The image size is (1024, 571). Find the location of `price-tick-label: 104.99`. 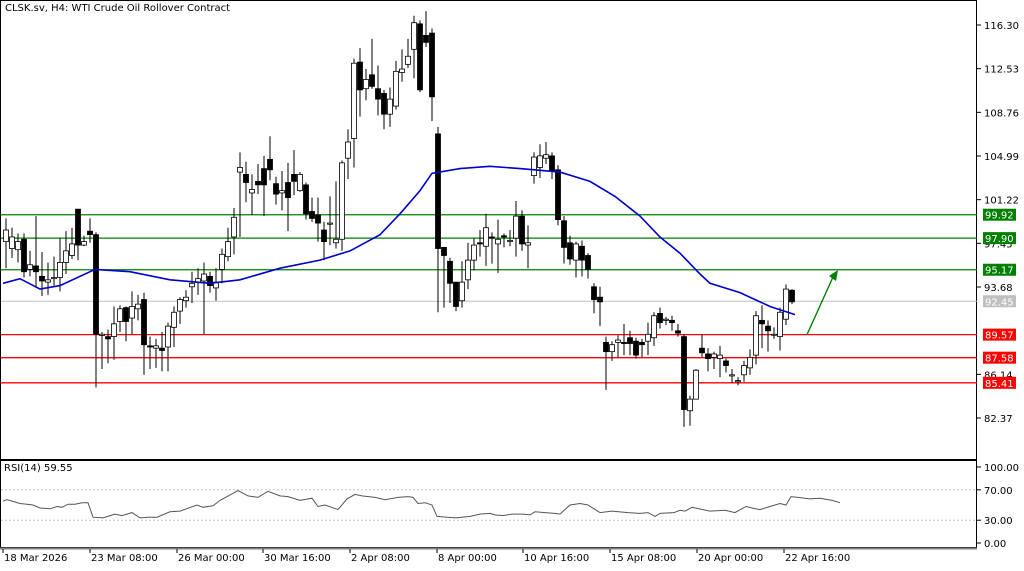

price-tick-label: 104.99 is located at coordinates (1001, 157).